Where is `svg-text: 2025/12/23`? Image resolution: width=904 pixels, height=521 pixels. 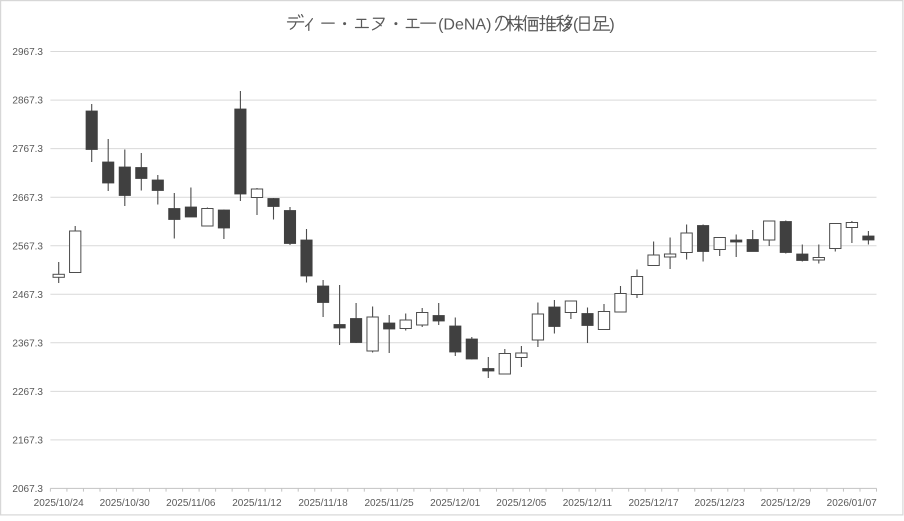 svg-text: 2025/12/23 is located at coordinates (719, 503).